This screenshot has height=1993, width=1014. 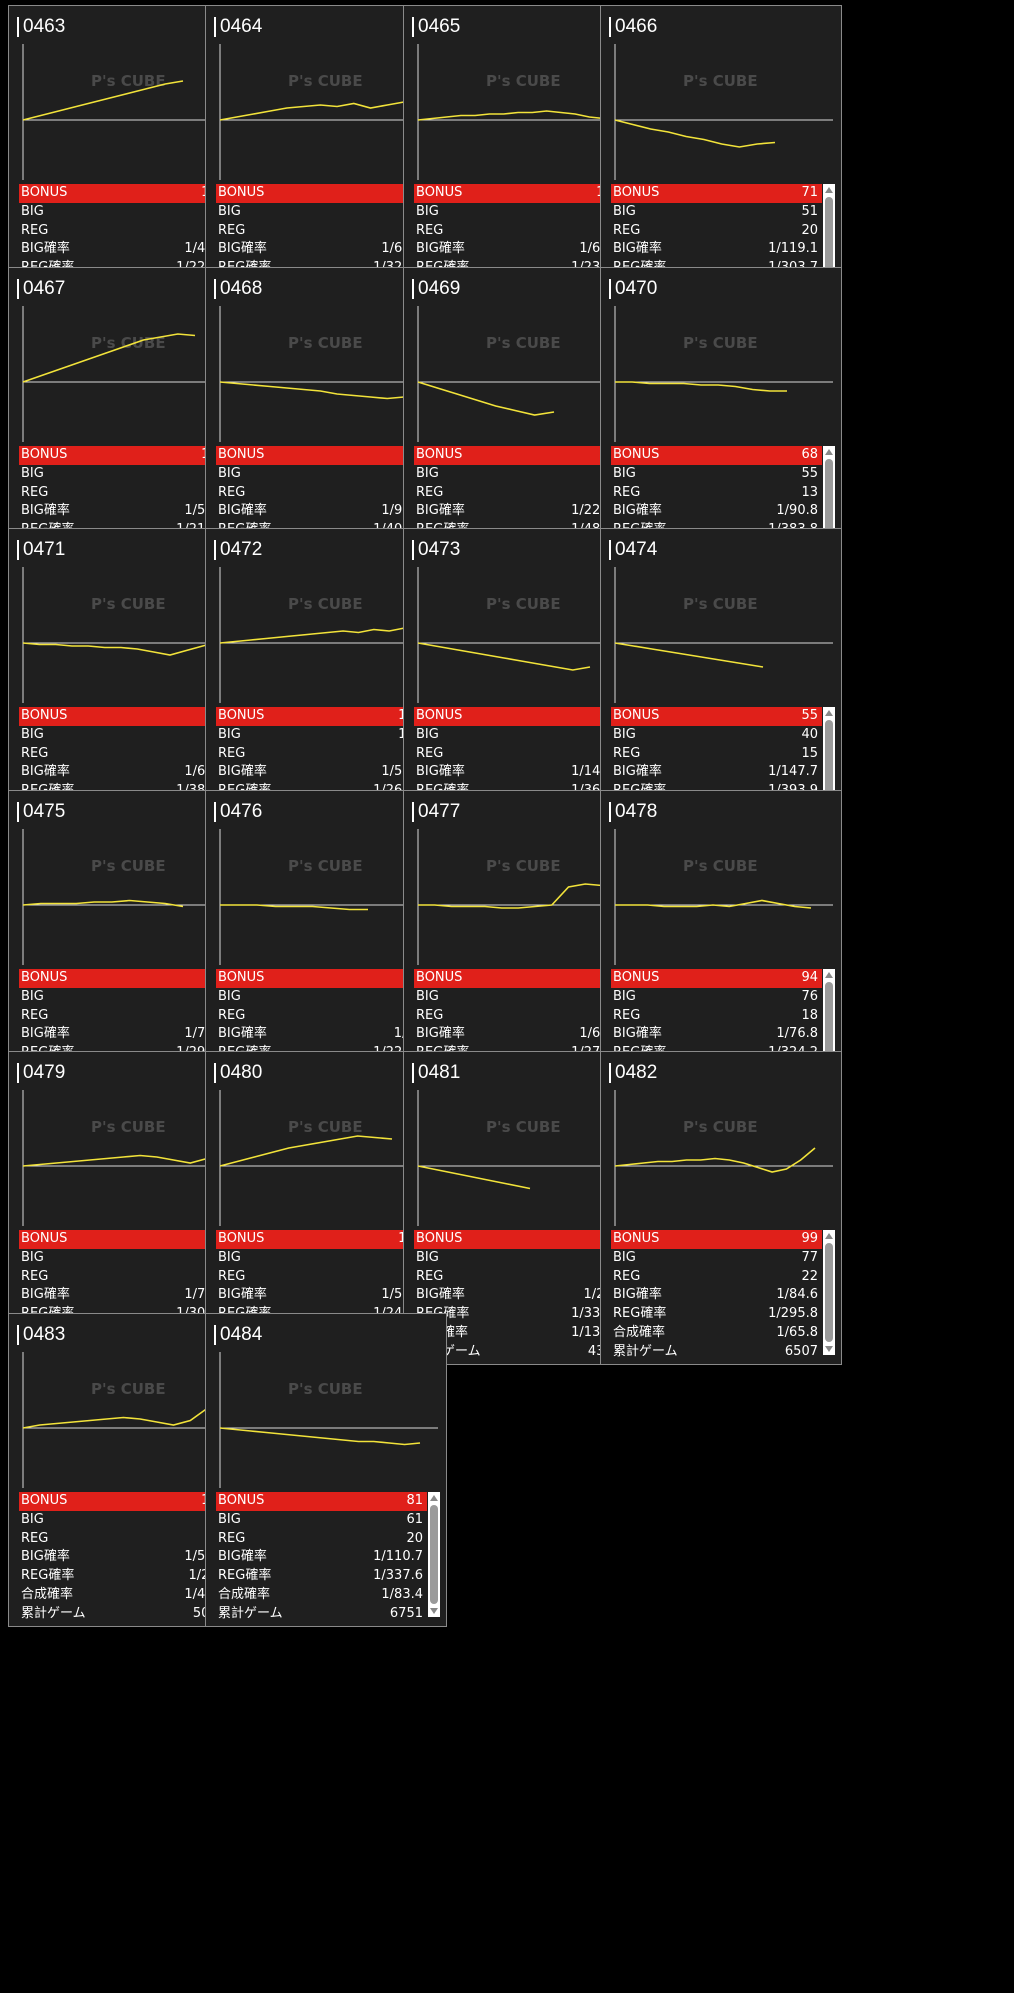 I want to click on stat-row-combined-rate: 合成確率 1/83.4, so click(x=321, y=1595).